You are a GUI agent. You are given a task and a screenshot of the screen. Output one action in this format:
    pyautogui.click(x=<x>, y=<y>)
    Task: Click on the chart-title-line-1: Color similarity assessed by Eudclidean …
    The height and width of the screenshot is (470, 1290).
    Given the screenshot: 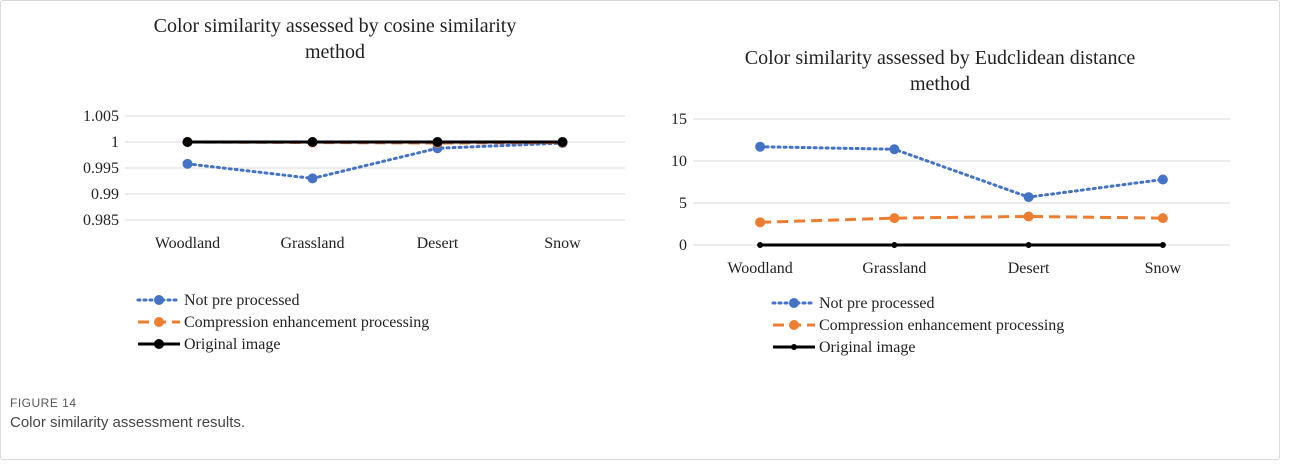 What is the action you would take?
    pyautogui.click(x=940, y=58)
    